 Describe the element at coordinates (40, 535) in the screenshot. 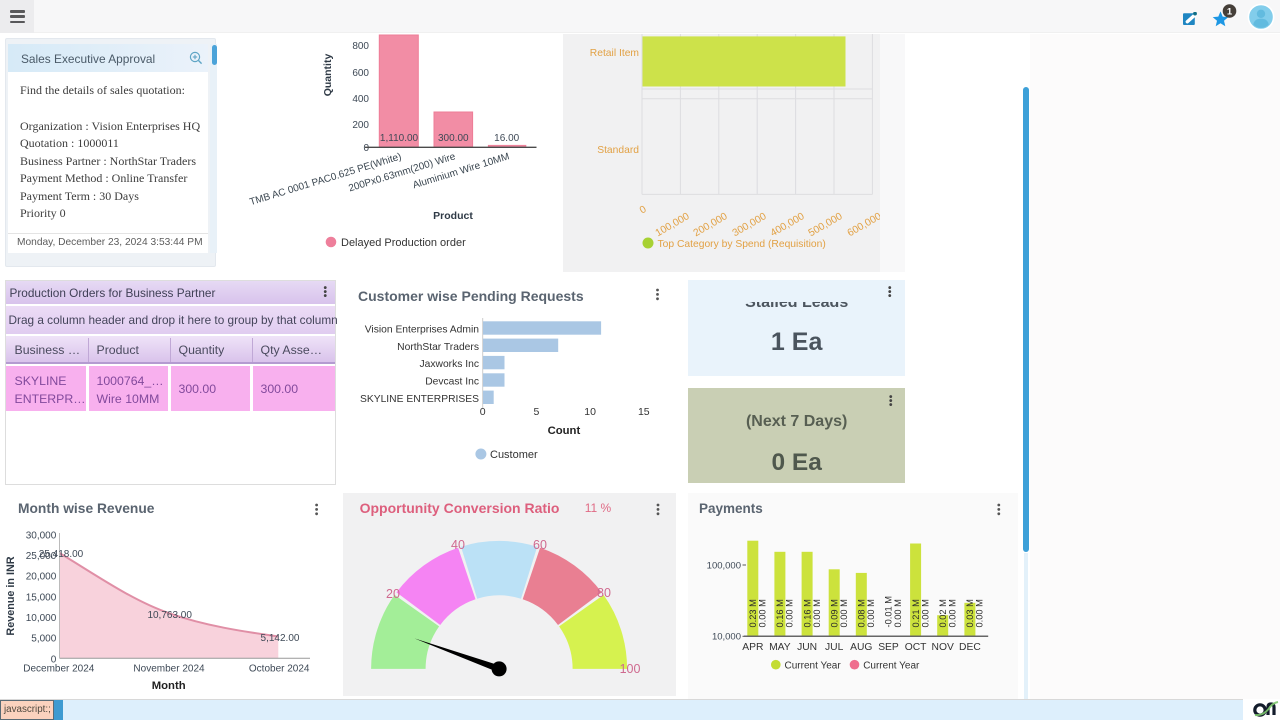

I see `svg-text: 30,000` at that location.